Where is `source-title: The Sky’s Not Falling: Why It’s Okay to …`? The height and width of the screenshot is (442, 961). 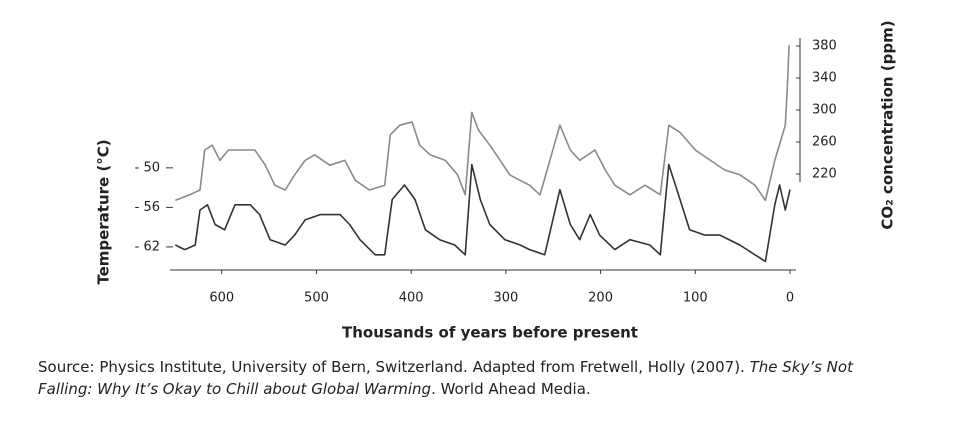
source-title: The Sky’s Not Falling: Why It’s Okay to … is located at coordinates (445, 378).